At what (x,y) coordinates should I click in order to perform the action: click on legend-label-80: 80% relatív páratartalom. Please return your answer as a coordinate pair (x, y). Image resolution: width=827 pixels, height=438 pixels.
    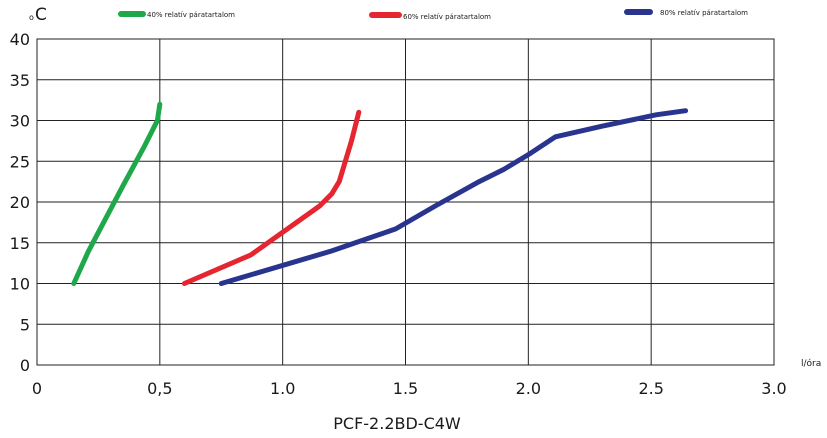
    Looking at the image, I should click on (704, 13).